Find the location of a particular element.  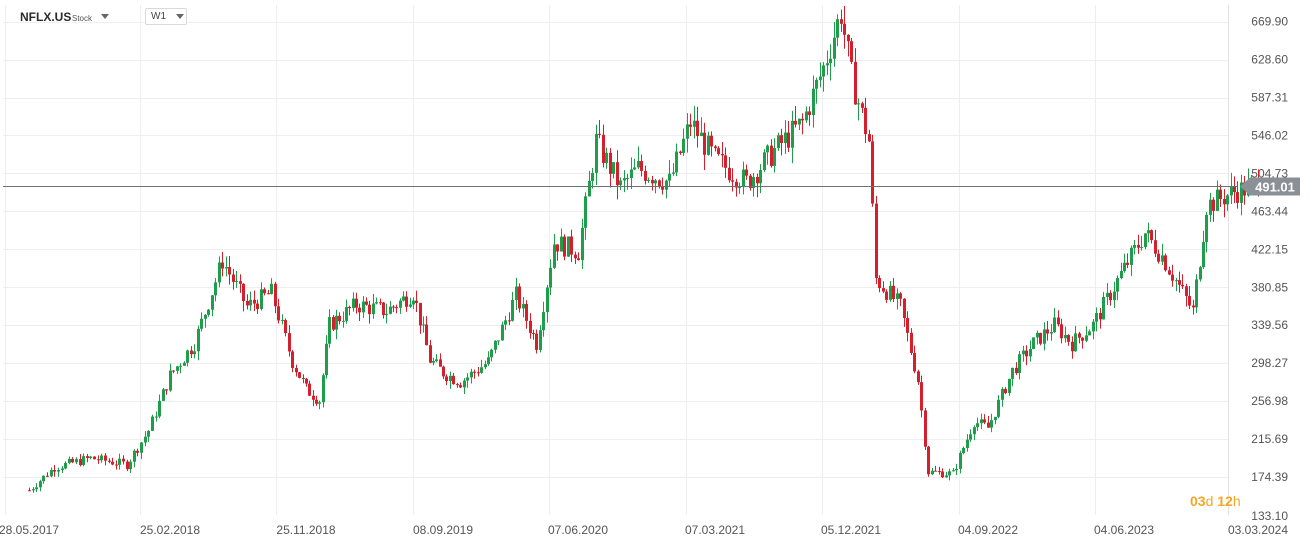

timeframe-dropdown-icon is located at coordinates (180, 16).